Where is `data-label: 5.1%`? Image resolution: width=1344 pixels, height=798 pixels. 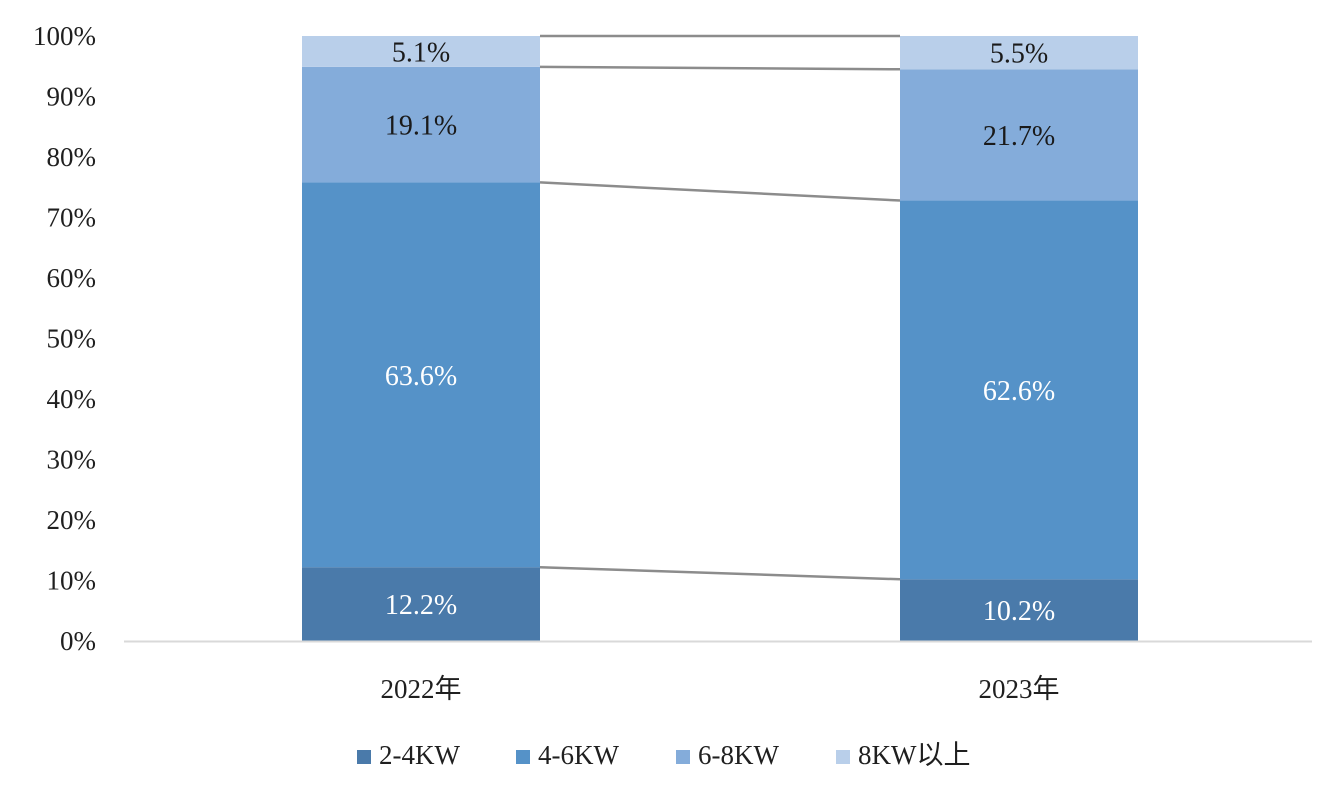 data-label: 5.1% is located at coordinates (421, 52).